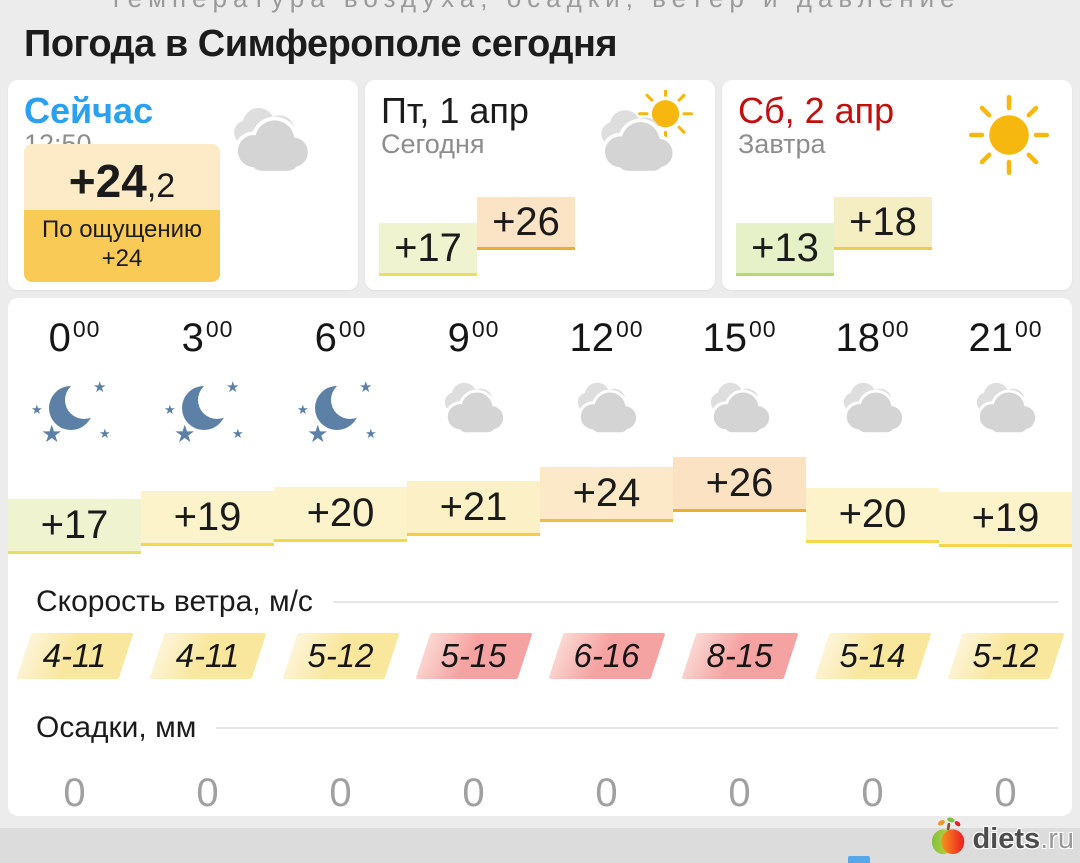 This screenshot has width=1080, height=863. What do you see at coordinates (340, 338) in the screenshot?
I see `hour-label: 600` at bounding box center [340, 338].